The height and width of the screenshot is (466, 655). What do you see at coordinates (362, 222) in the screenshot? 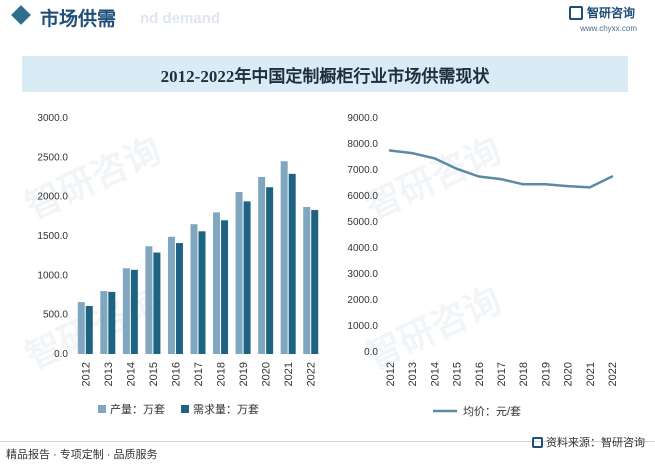
I see `line-y-tick-label: 5000.0` at bounding box center [362, 222].